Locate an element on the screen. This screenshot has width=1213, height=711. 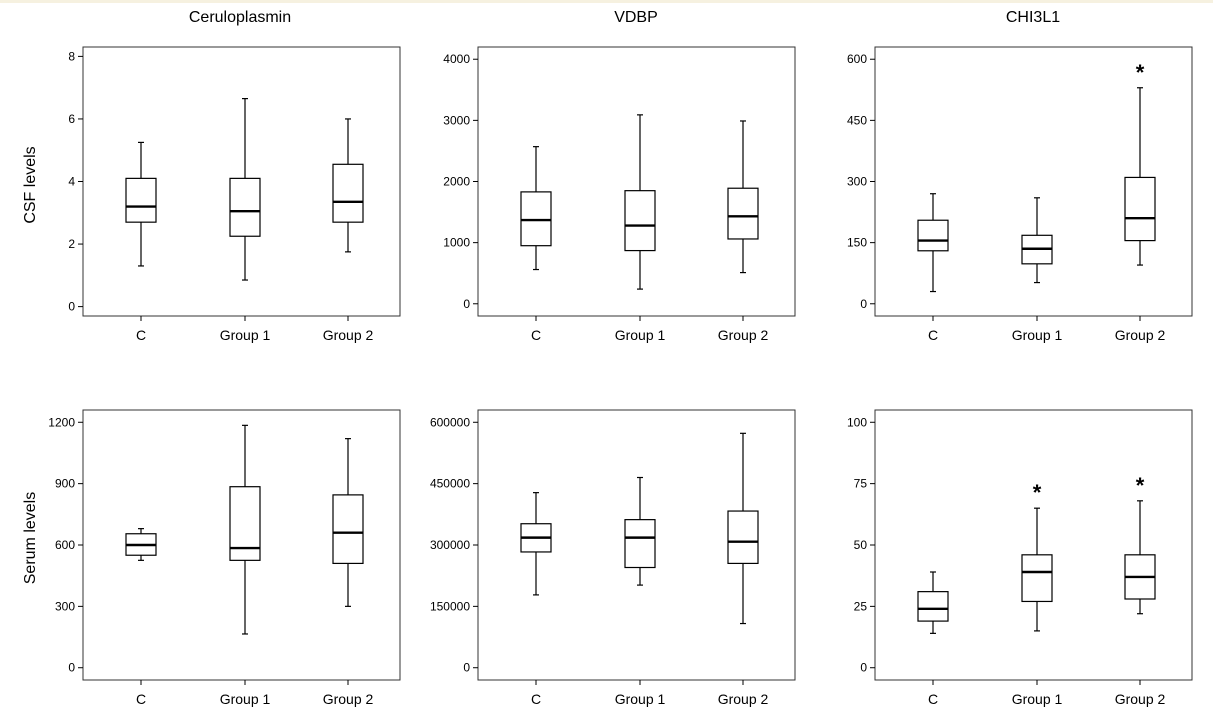
panel-5: 0 150000 300000 450000 600000 C Group 1 Group 2 is located at coordinates (613, 558).